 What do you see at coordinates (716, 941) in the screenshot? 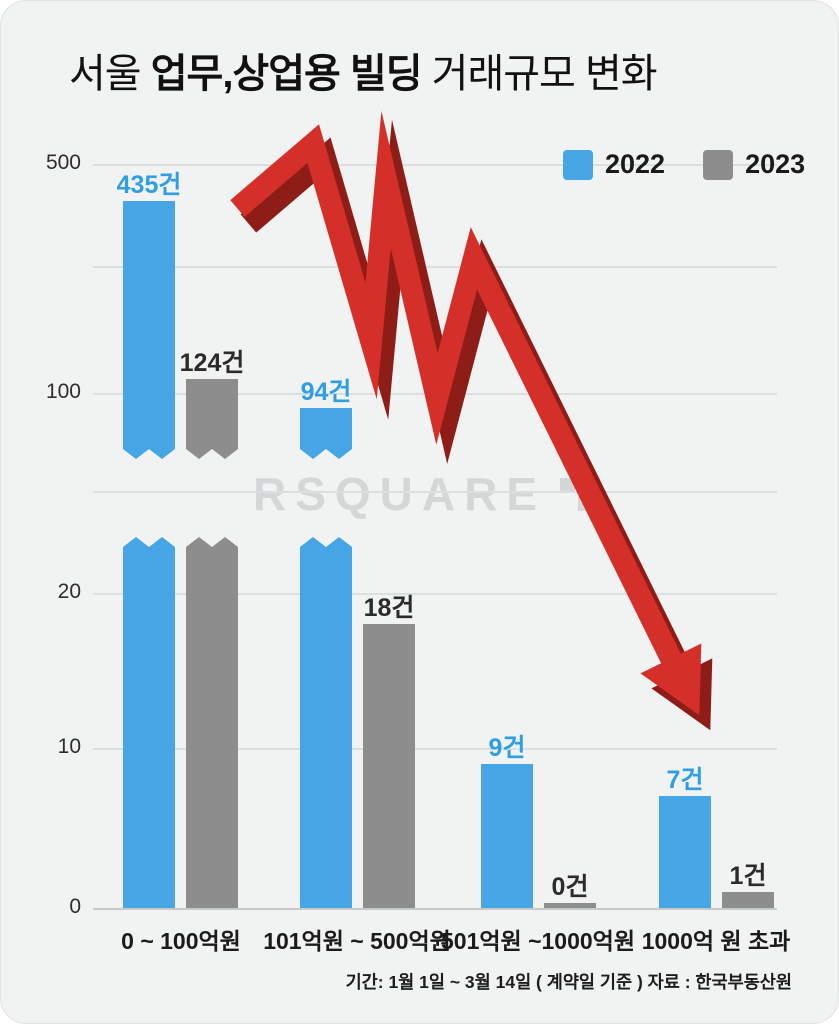
I see `category-label: 1000억 원 초과` at bounding box center [716, 941].